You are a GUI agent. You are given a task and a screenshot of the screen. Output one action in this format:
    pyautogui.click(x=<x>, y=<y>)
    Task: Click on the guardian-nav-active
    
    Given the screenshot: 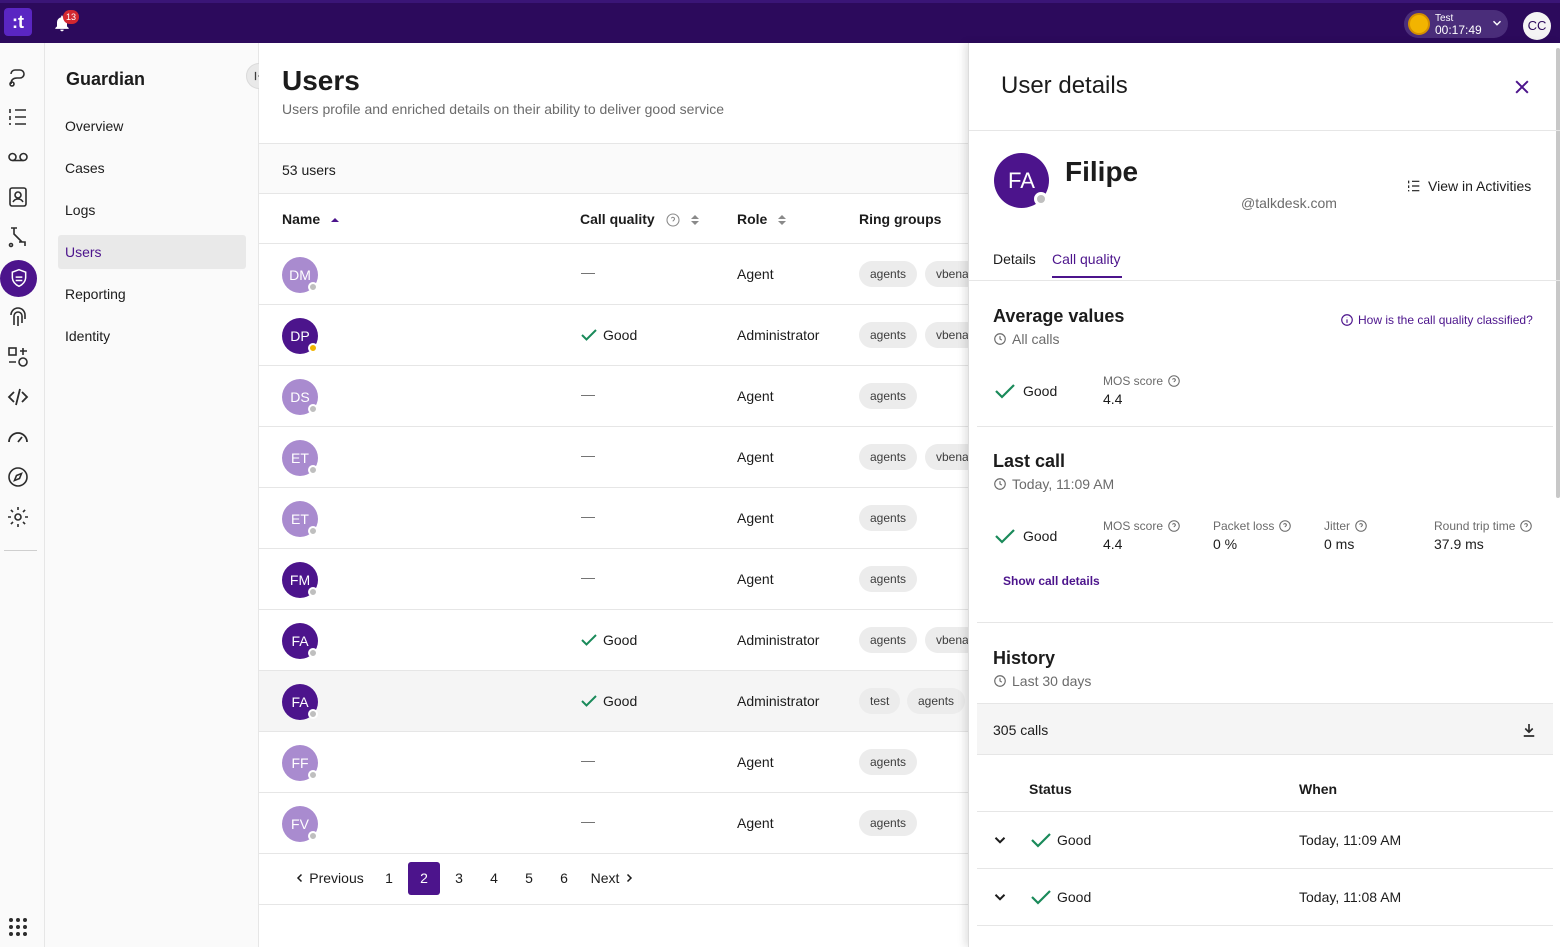 What is the action you would take?
    pyautogui.click(x=18, y=278)
    